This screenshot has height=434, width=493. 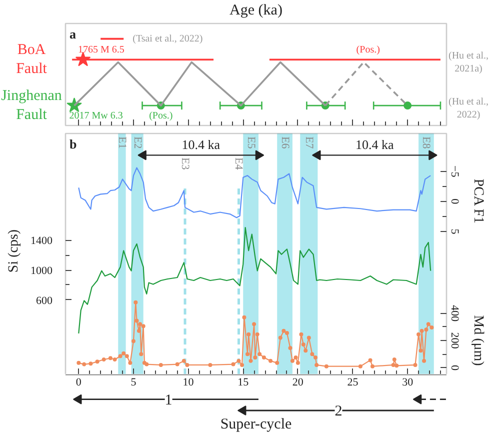 What do you see at coordinates (32, 60) in the screenshot?
I see `series-label: BoA Fault` at bounding box center [32, 60].